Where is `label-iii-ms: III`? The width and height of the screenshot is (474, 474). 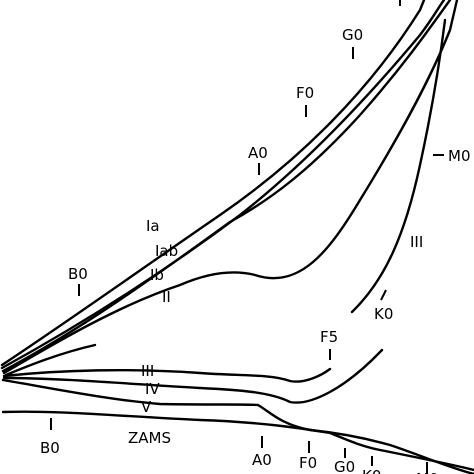
label-iii-ms: III is located at coordinates (147, 371).